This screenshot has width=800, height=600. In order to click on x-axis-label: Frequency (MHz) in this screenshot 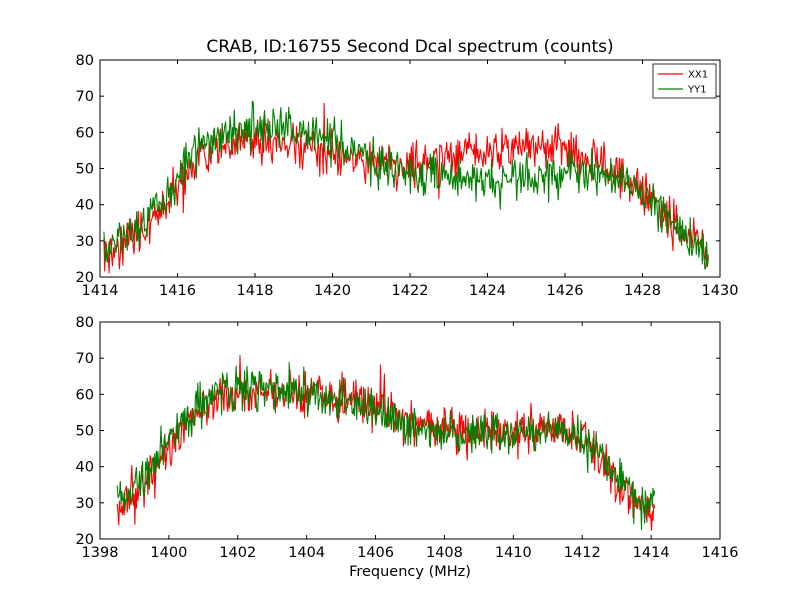, I will do `click(410, 572)`.